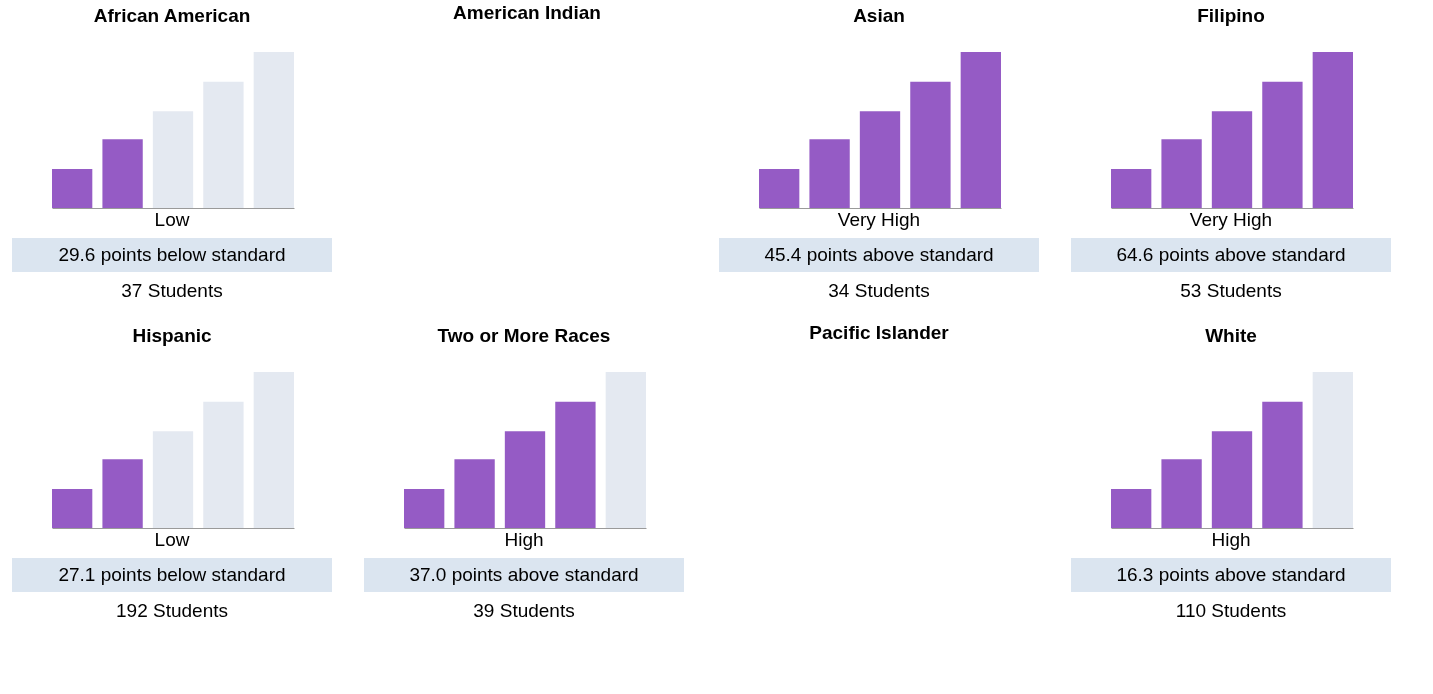  What do you see at coordinates (879, 15) in the screenshot?
I see `chart-title: Asian` at bounding box center [879, 15].